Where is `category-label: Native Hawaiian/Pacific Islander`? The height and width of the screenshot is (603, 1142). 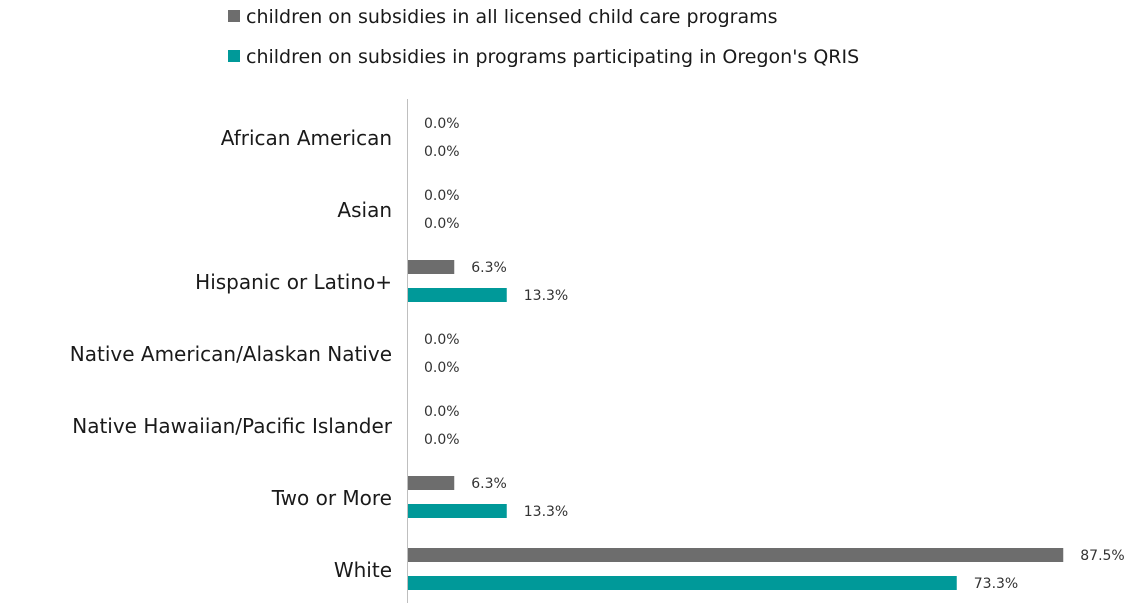 category-label: Native Hawaiian/Pacific Islander is located at coordinates (232, 426).